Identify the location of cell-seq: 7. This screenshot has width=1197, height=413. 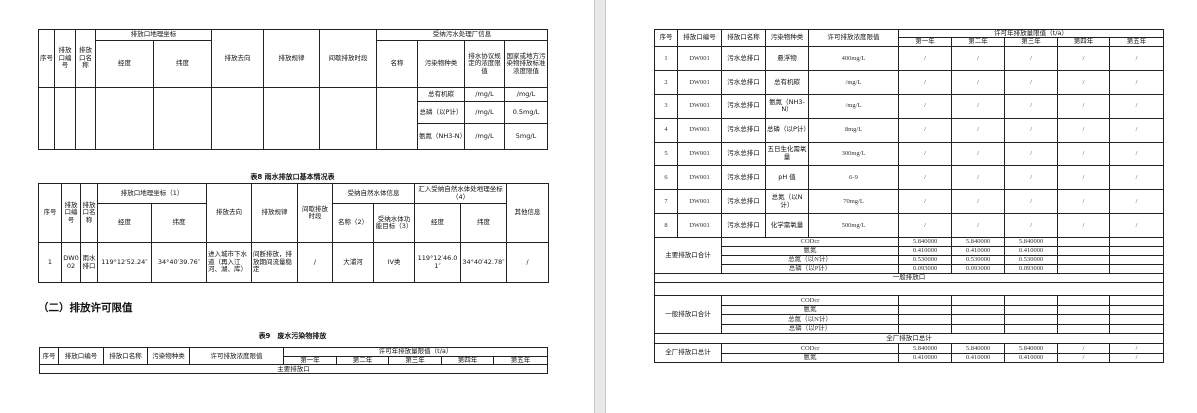
(666, 202).